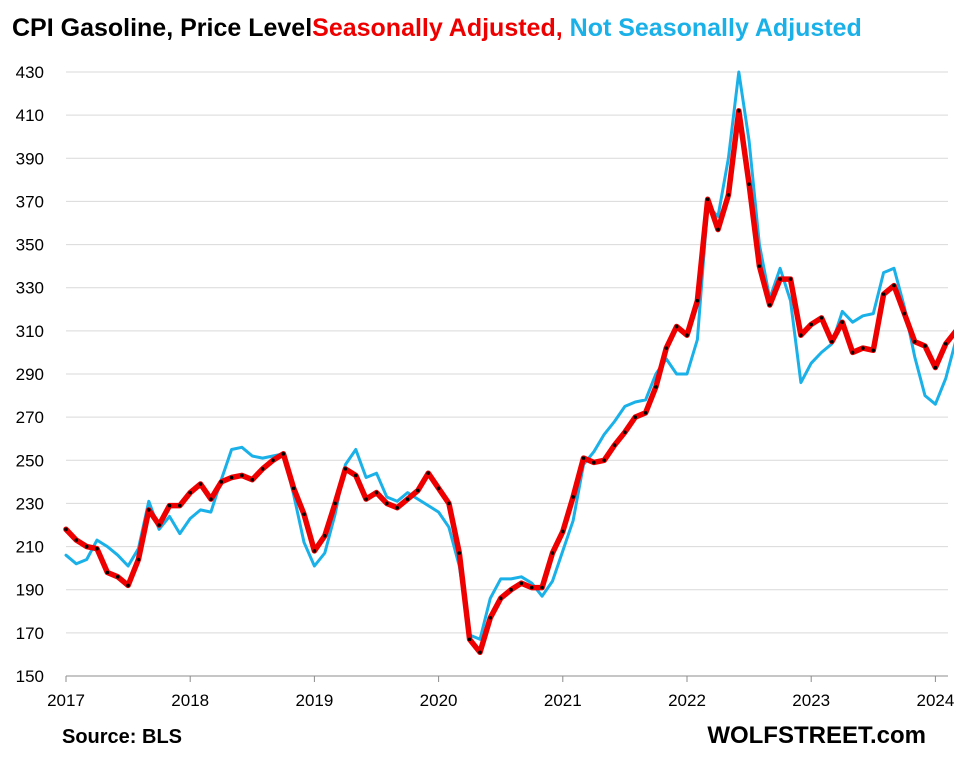 Image resolution: width=954 pixels, height=766 pixels. Describe the element at coordinates (30, 201) in the screenshot. I see `y-tick-label: 370` at that location.